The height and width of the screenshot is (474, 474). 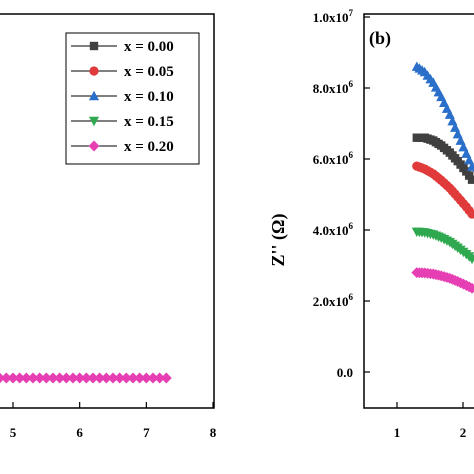 What do you see at coordinates (333, 229) in the screenshot?
I see `y-tick-label: 4.0x10⁶` at bounding box center [333, 229].